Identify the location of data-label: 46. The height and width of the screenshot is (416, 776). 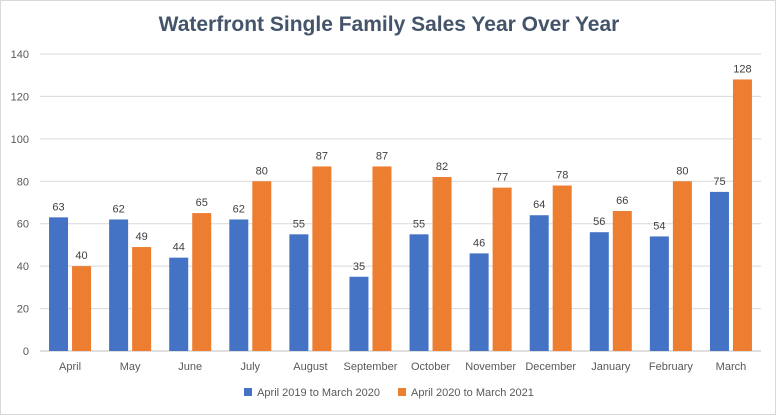
(479, 243).